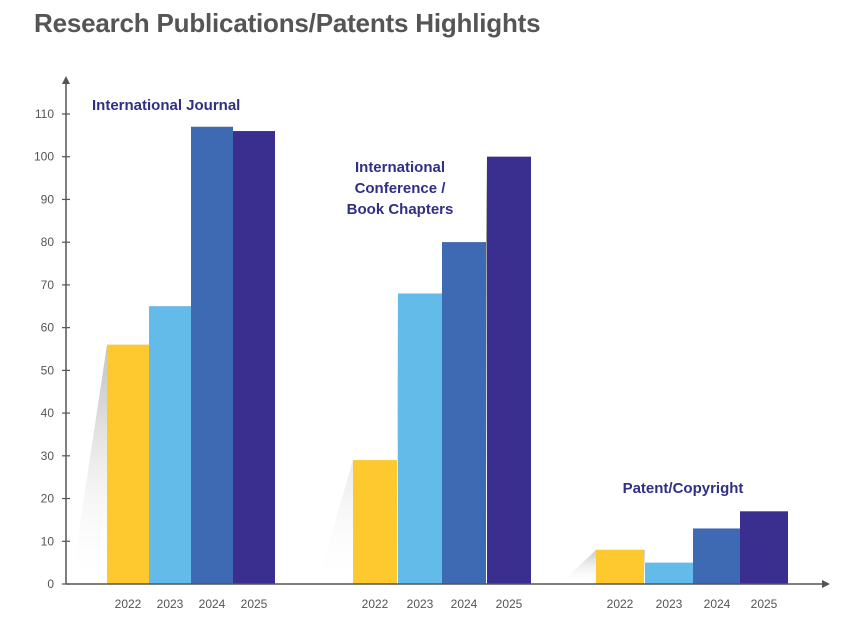 The height and width of the screenshot is (642, 859). I want to click on bar-3-2023, so click(669, 573).